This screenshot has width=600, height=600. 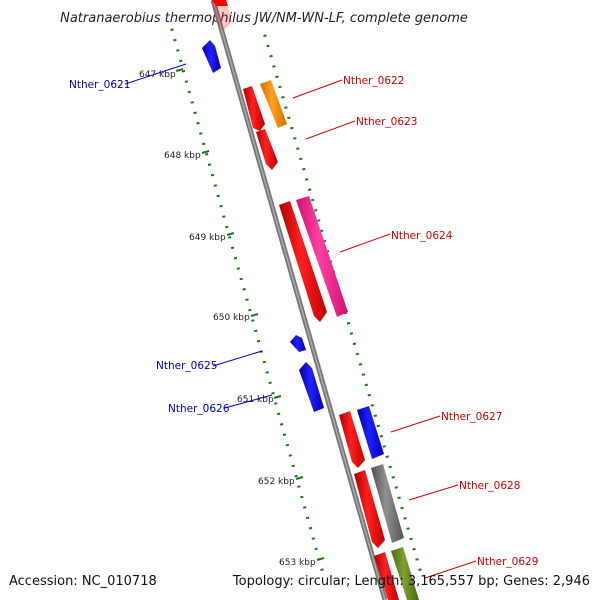 I want to click on kbp-label: 652 kbp, so click(x=276, y=482).